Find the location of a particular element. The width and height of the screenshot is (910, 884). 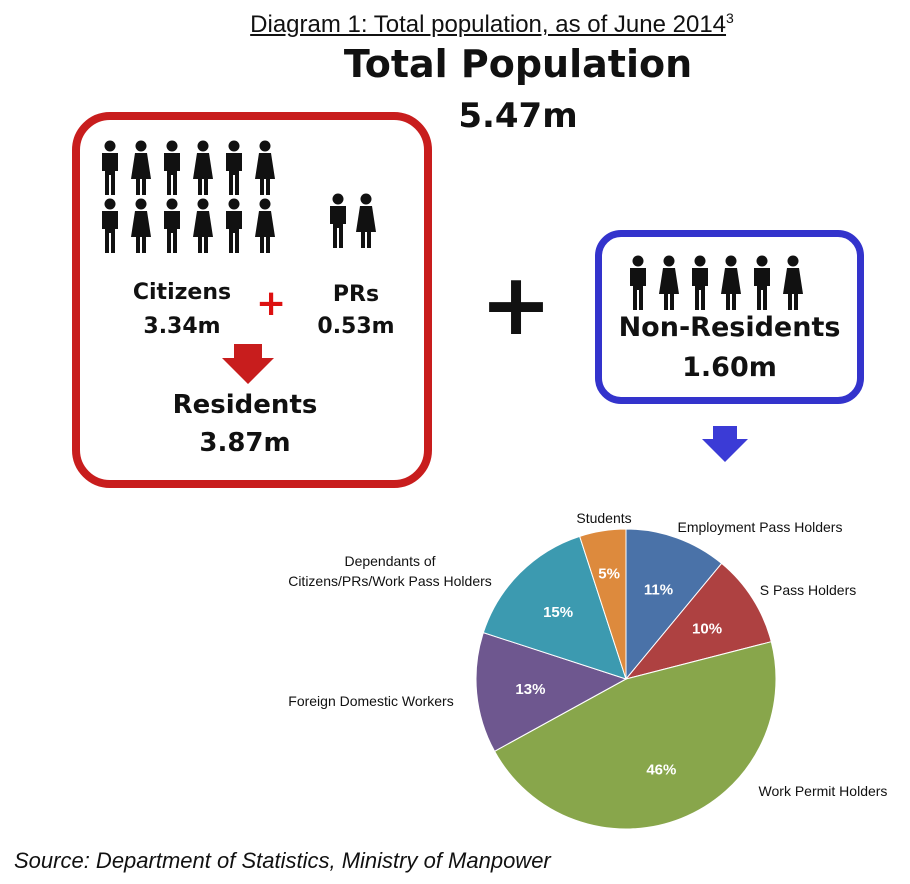

non-residents-box is located at coordinates (729, 317).